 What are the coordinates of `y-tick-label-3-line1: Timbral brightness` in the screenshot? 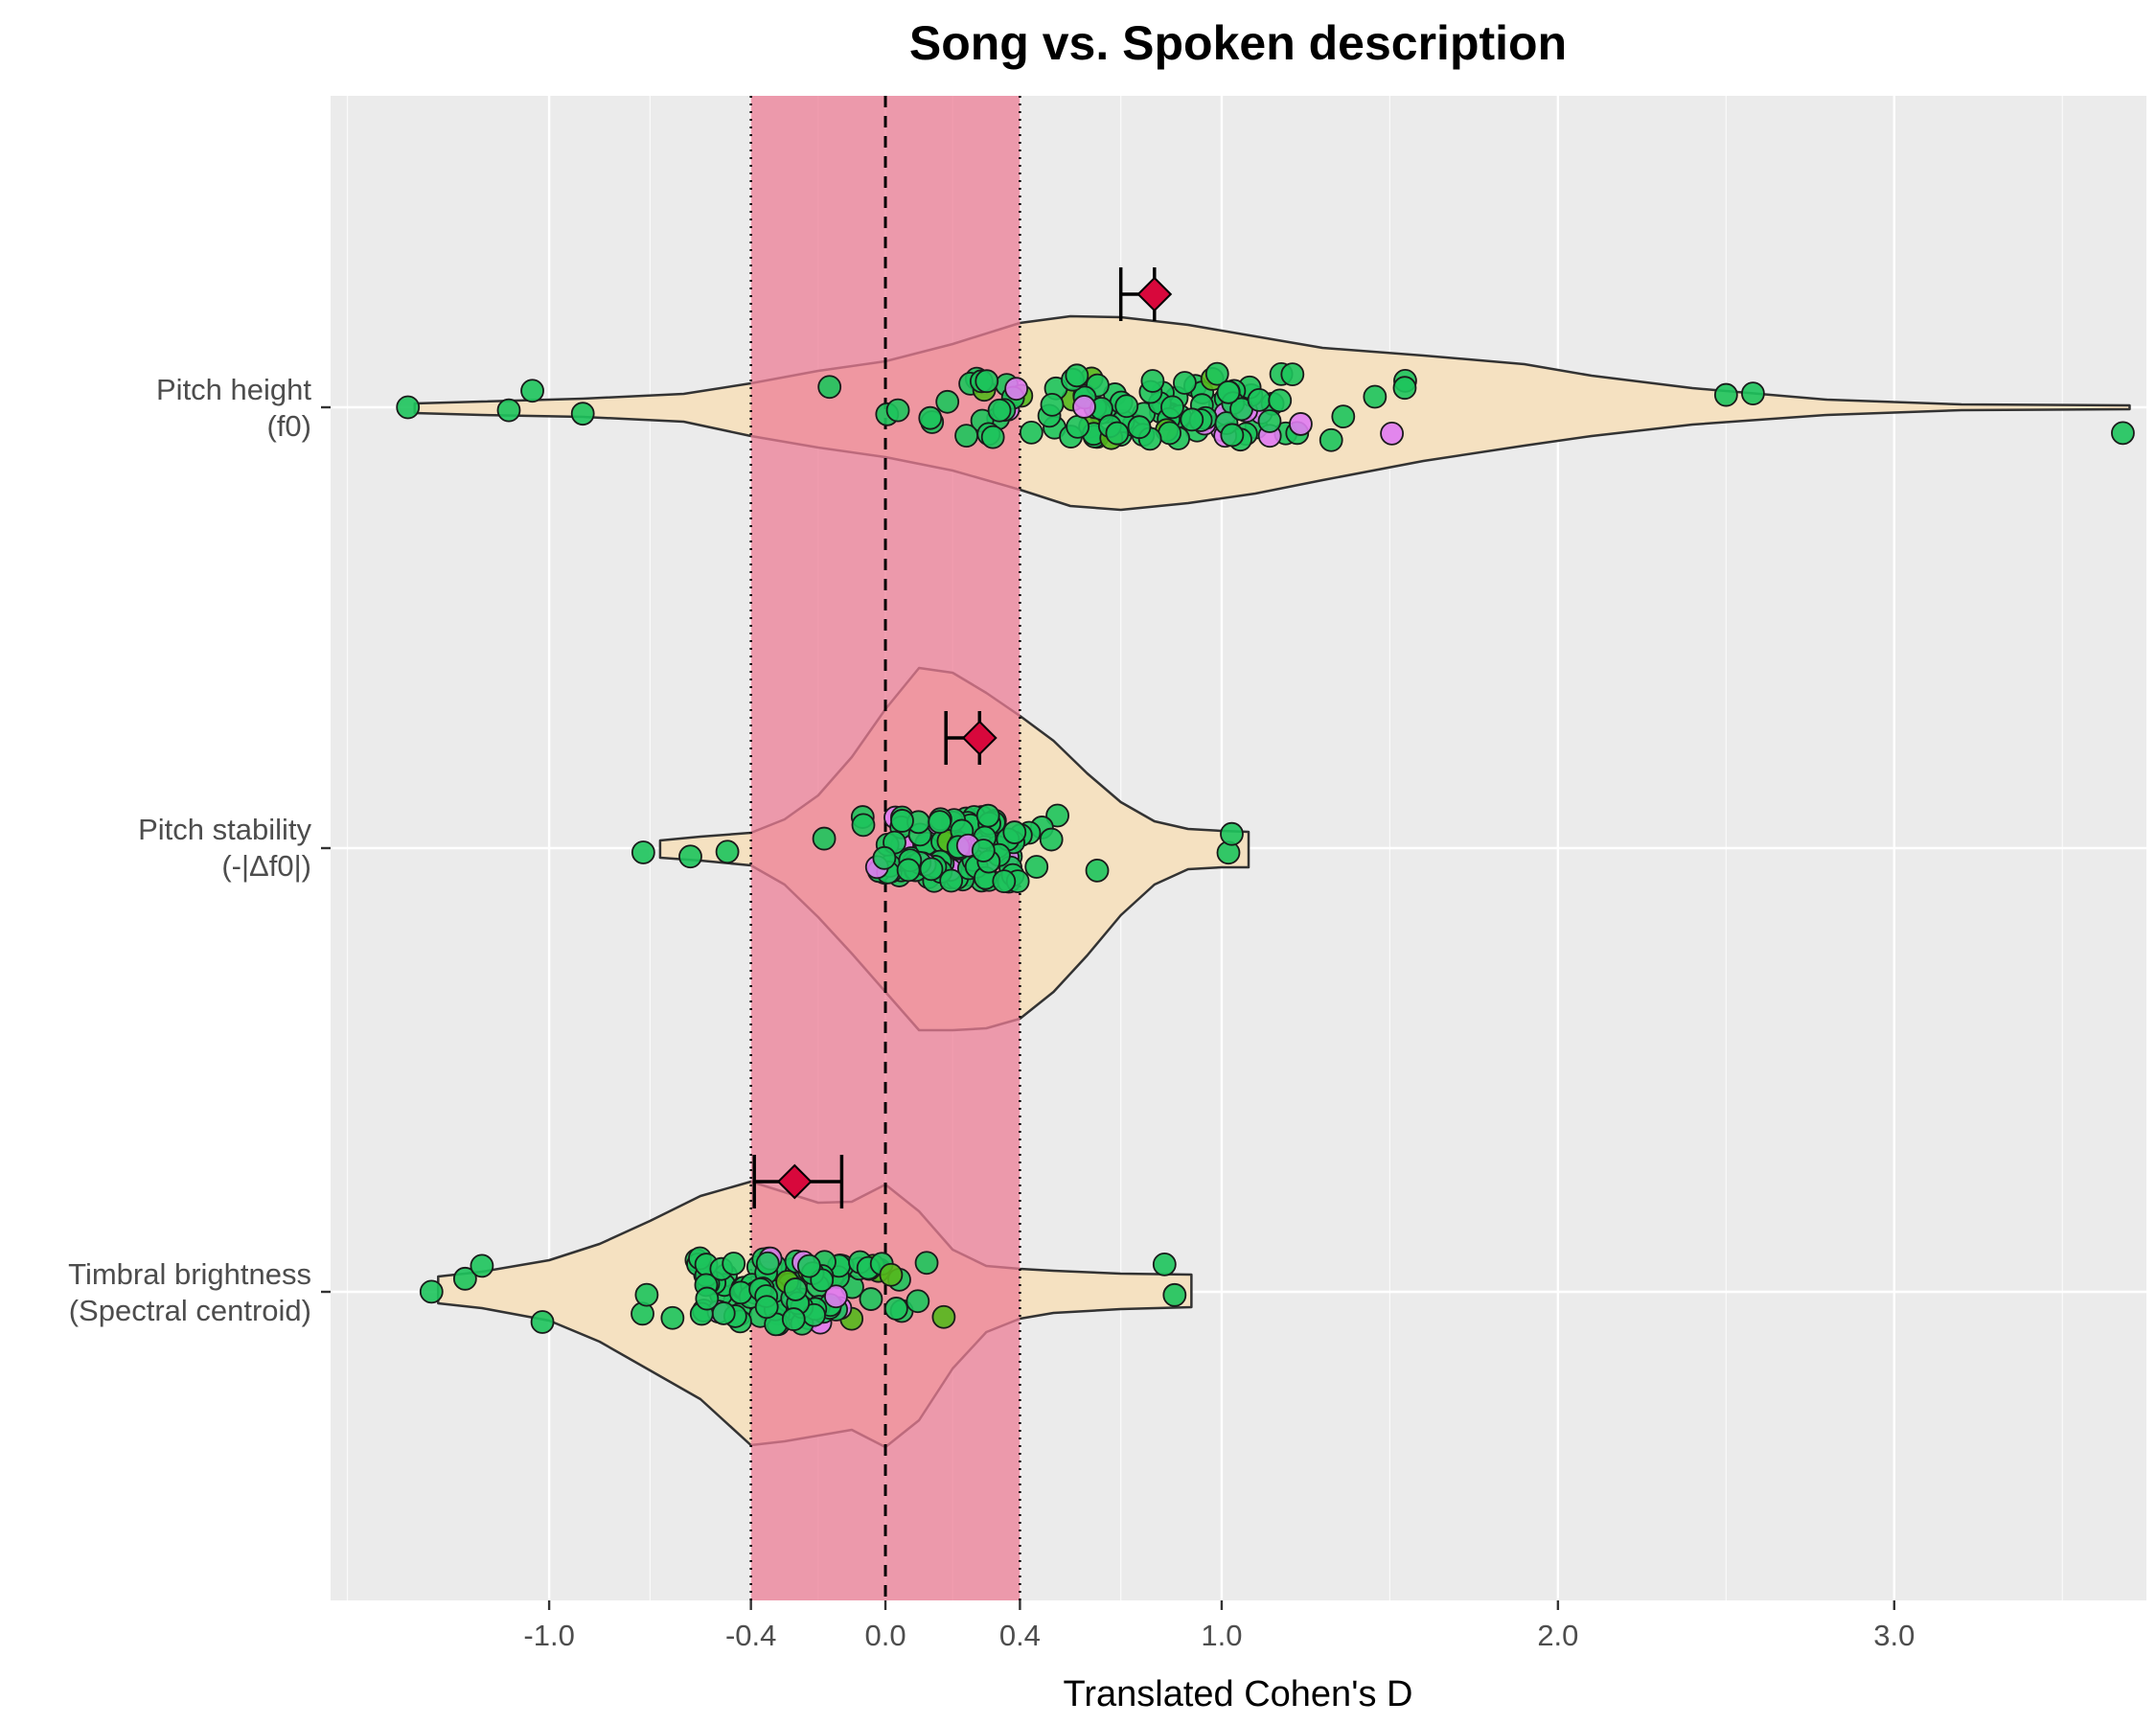 It's located at (189, 1274).